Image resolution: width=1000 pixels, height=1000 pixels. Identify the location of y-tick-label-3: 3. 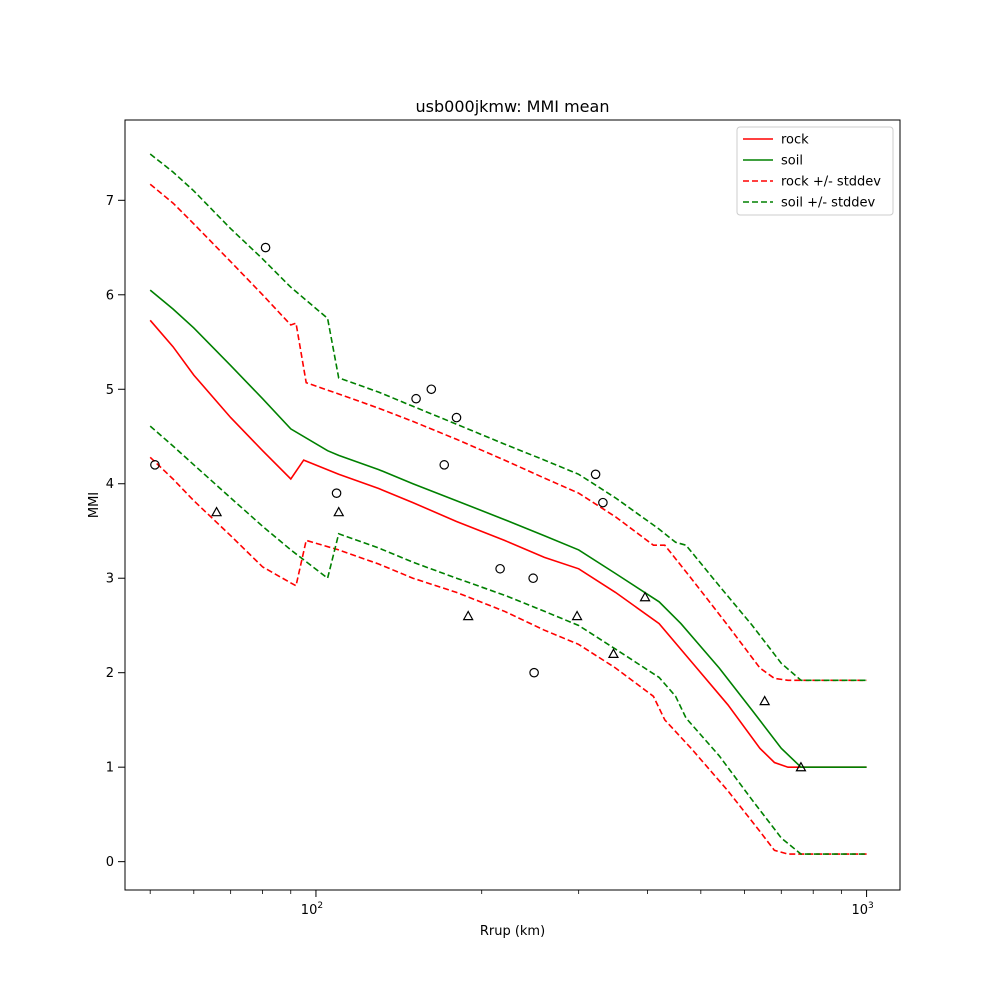
(110, 579).